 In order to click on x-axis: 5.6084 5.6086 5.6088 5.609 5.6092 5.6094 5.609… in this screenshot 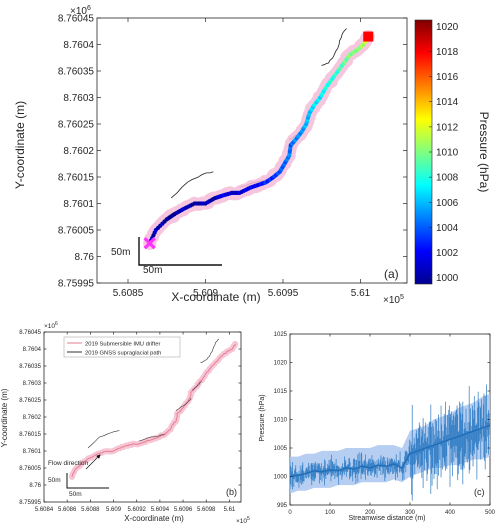, I will do `click(135, 422)`.